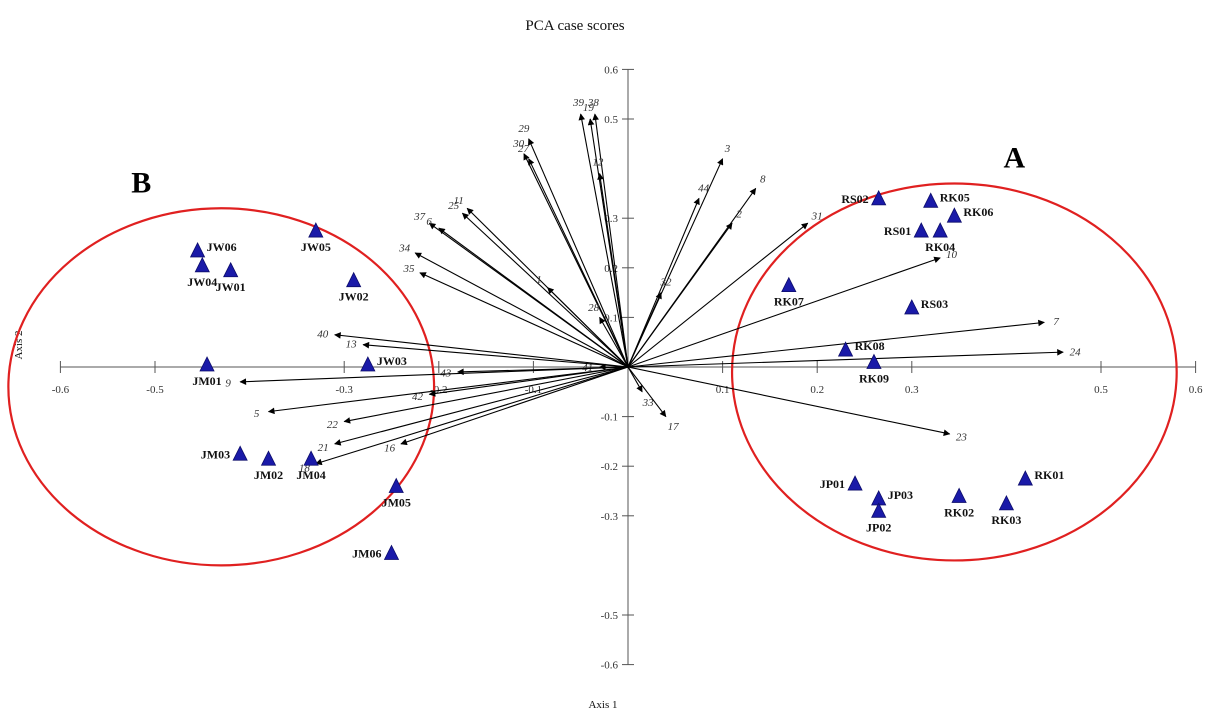 The width and height of the screenshot is (1206, 713). I want to click on vector-label: 29, so click(524, 129).